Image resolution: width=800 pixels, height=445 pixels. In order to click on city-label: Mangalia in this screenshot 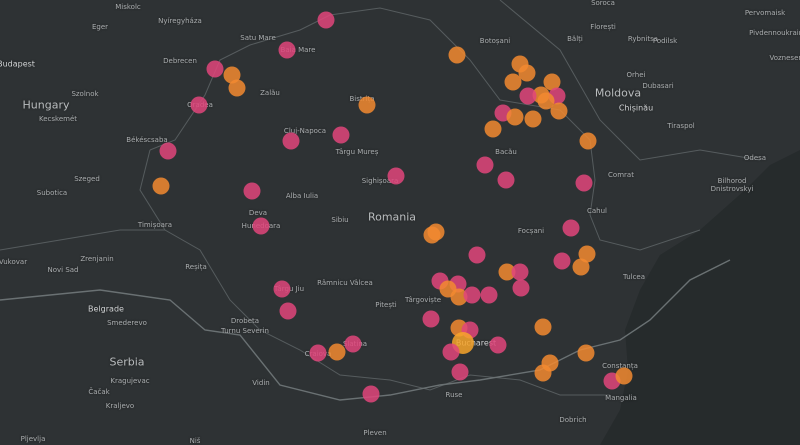, I will do `click(621, 398)`.